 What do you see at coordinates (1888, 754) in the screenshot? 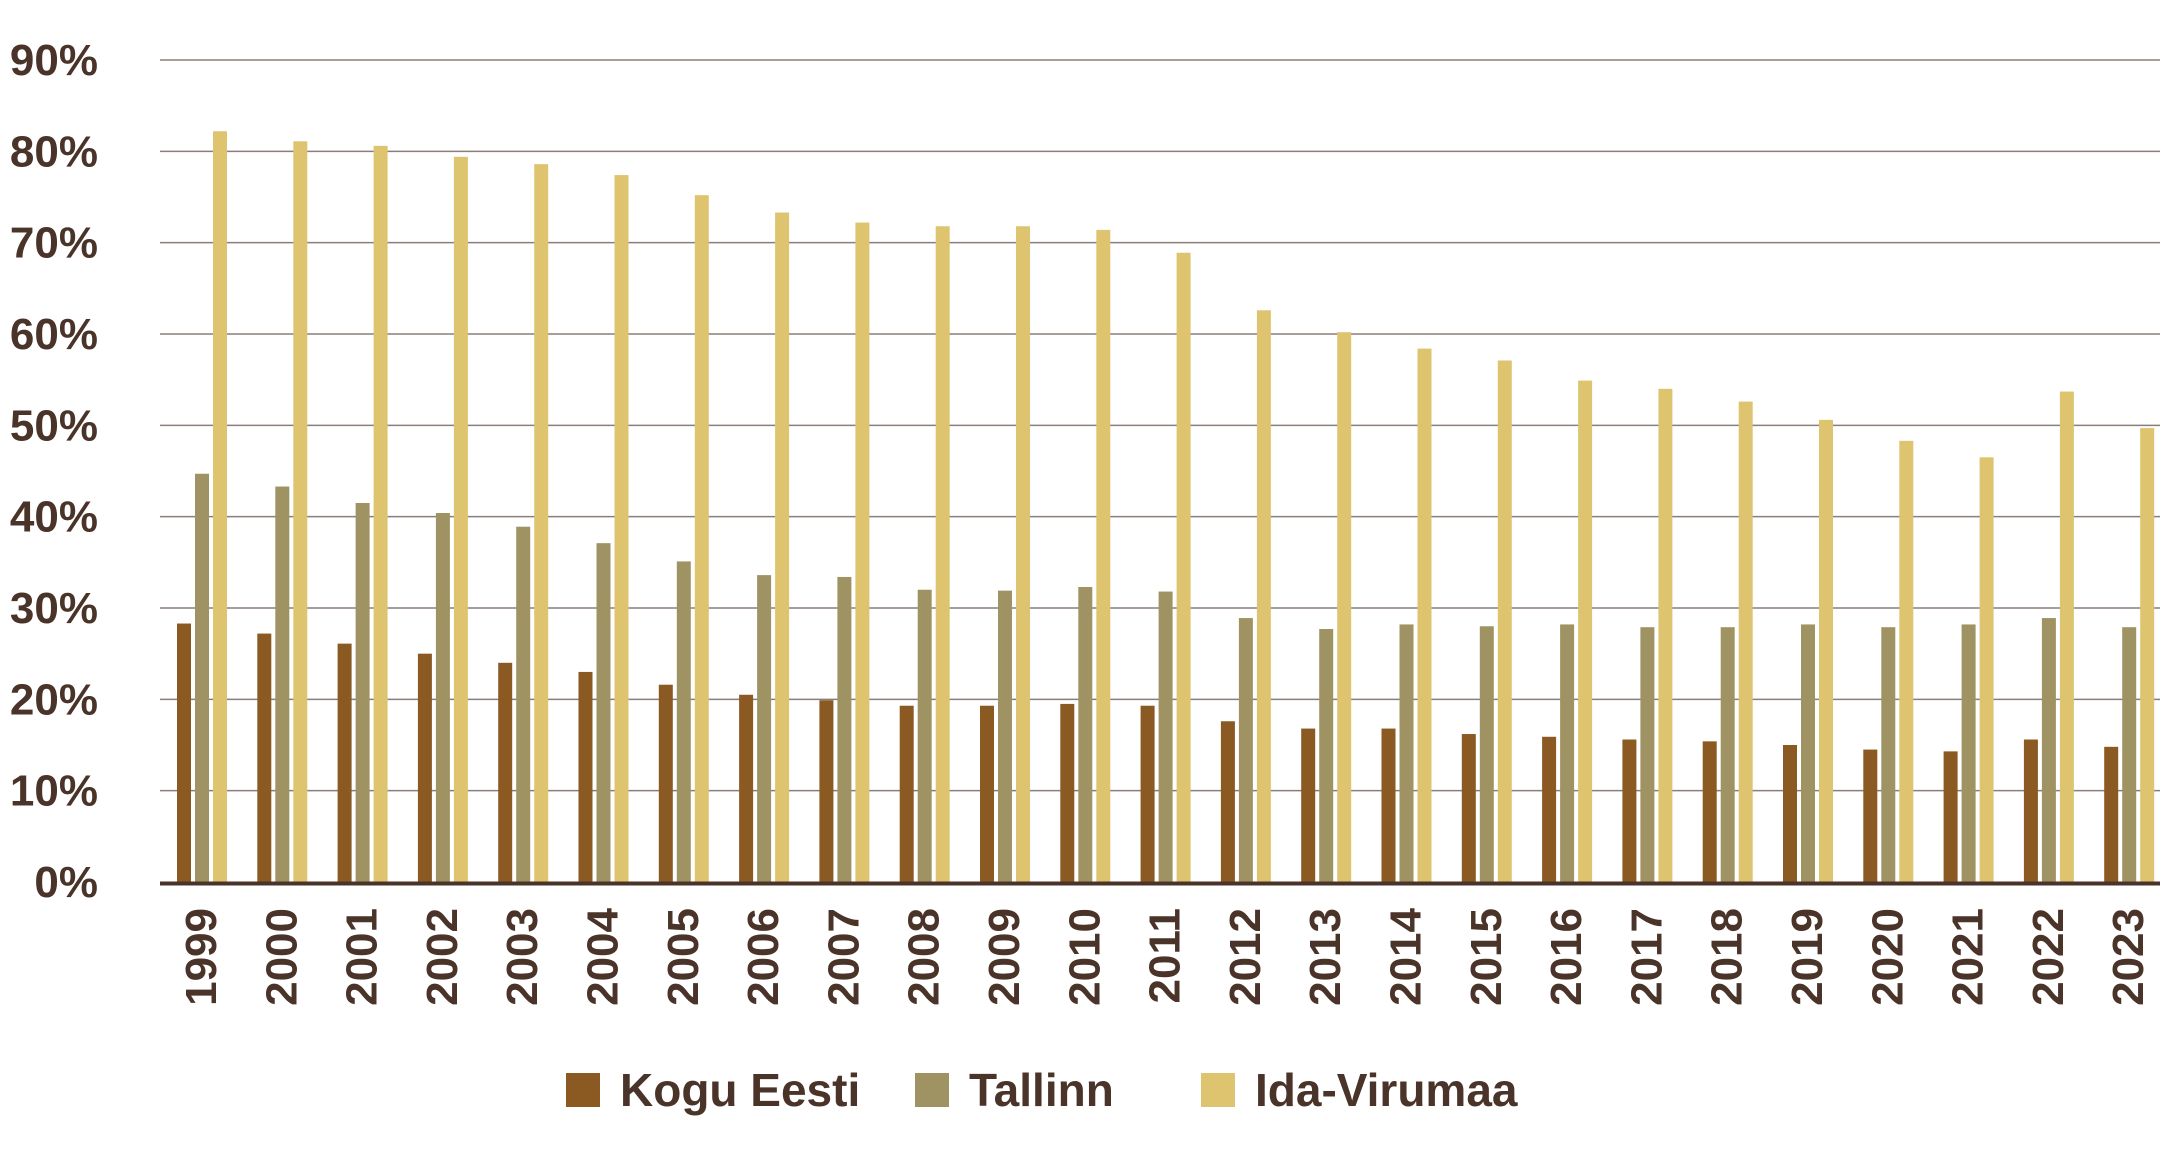
I see `bar-tallinn-2020` at bounding box center [1888, 754].